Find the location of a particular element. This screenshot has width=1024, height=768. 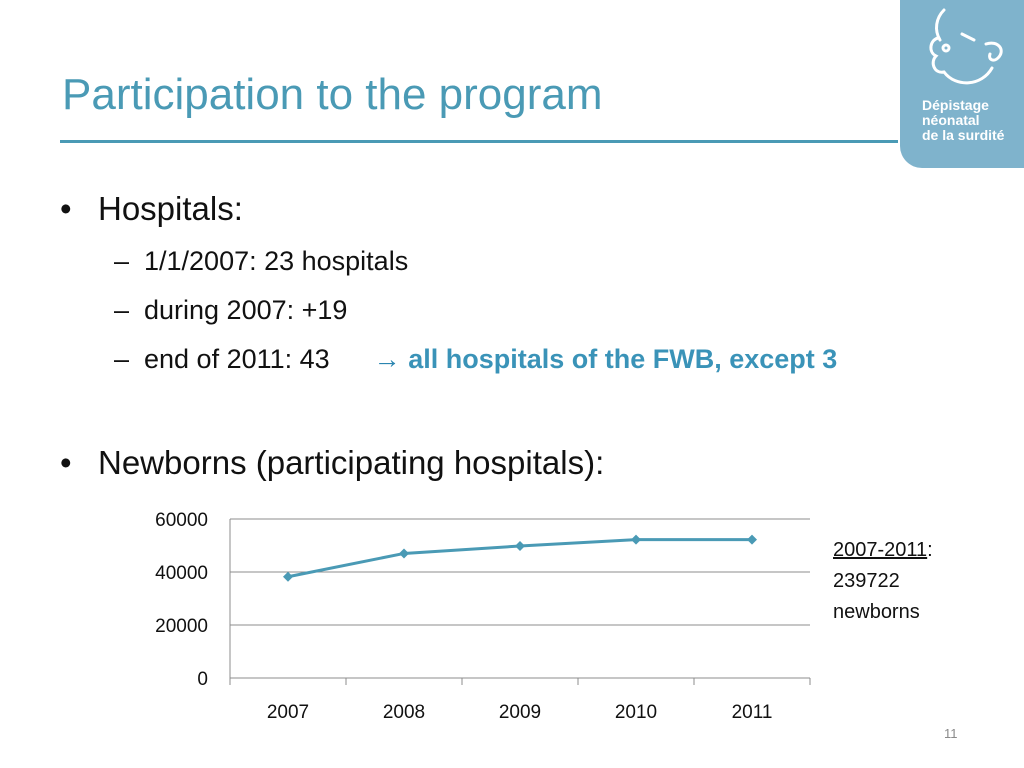

logo-line: néonatal is located at coordinates (951, 120).